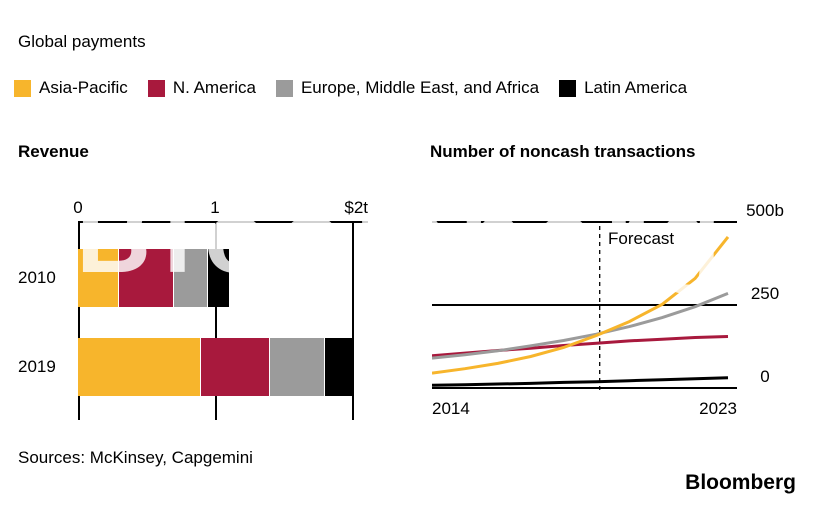  What do you see at coordinates (215, 207) in the screenshot?
I see `revenue-xtick-1: 1` at bounding box center [215, 207].